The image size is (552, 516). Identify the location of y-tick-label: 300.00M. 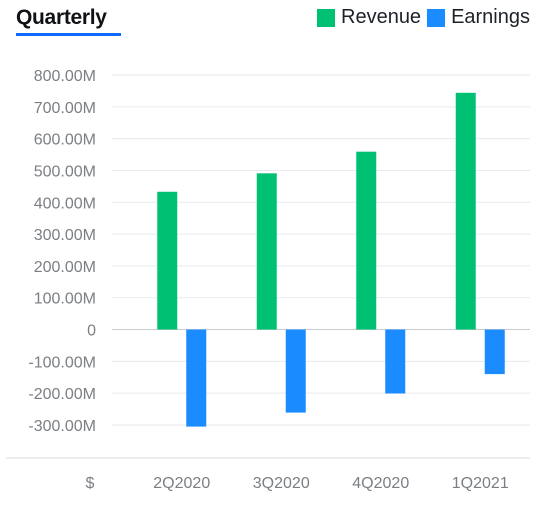
(65, 235).